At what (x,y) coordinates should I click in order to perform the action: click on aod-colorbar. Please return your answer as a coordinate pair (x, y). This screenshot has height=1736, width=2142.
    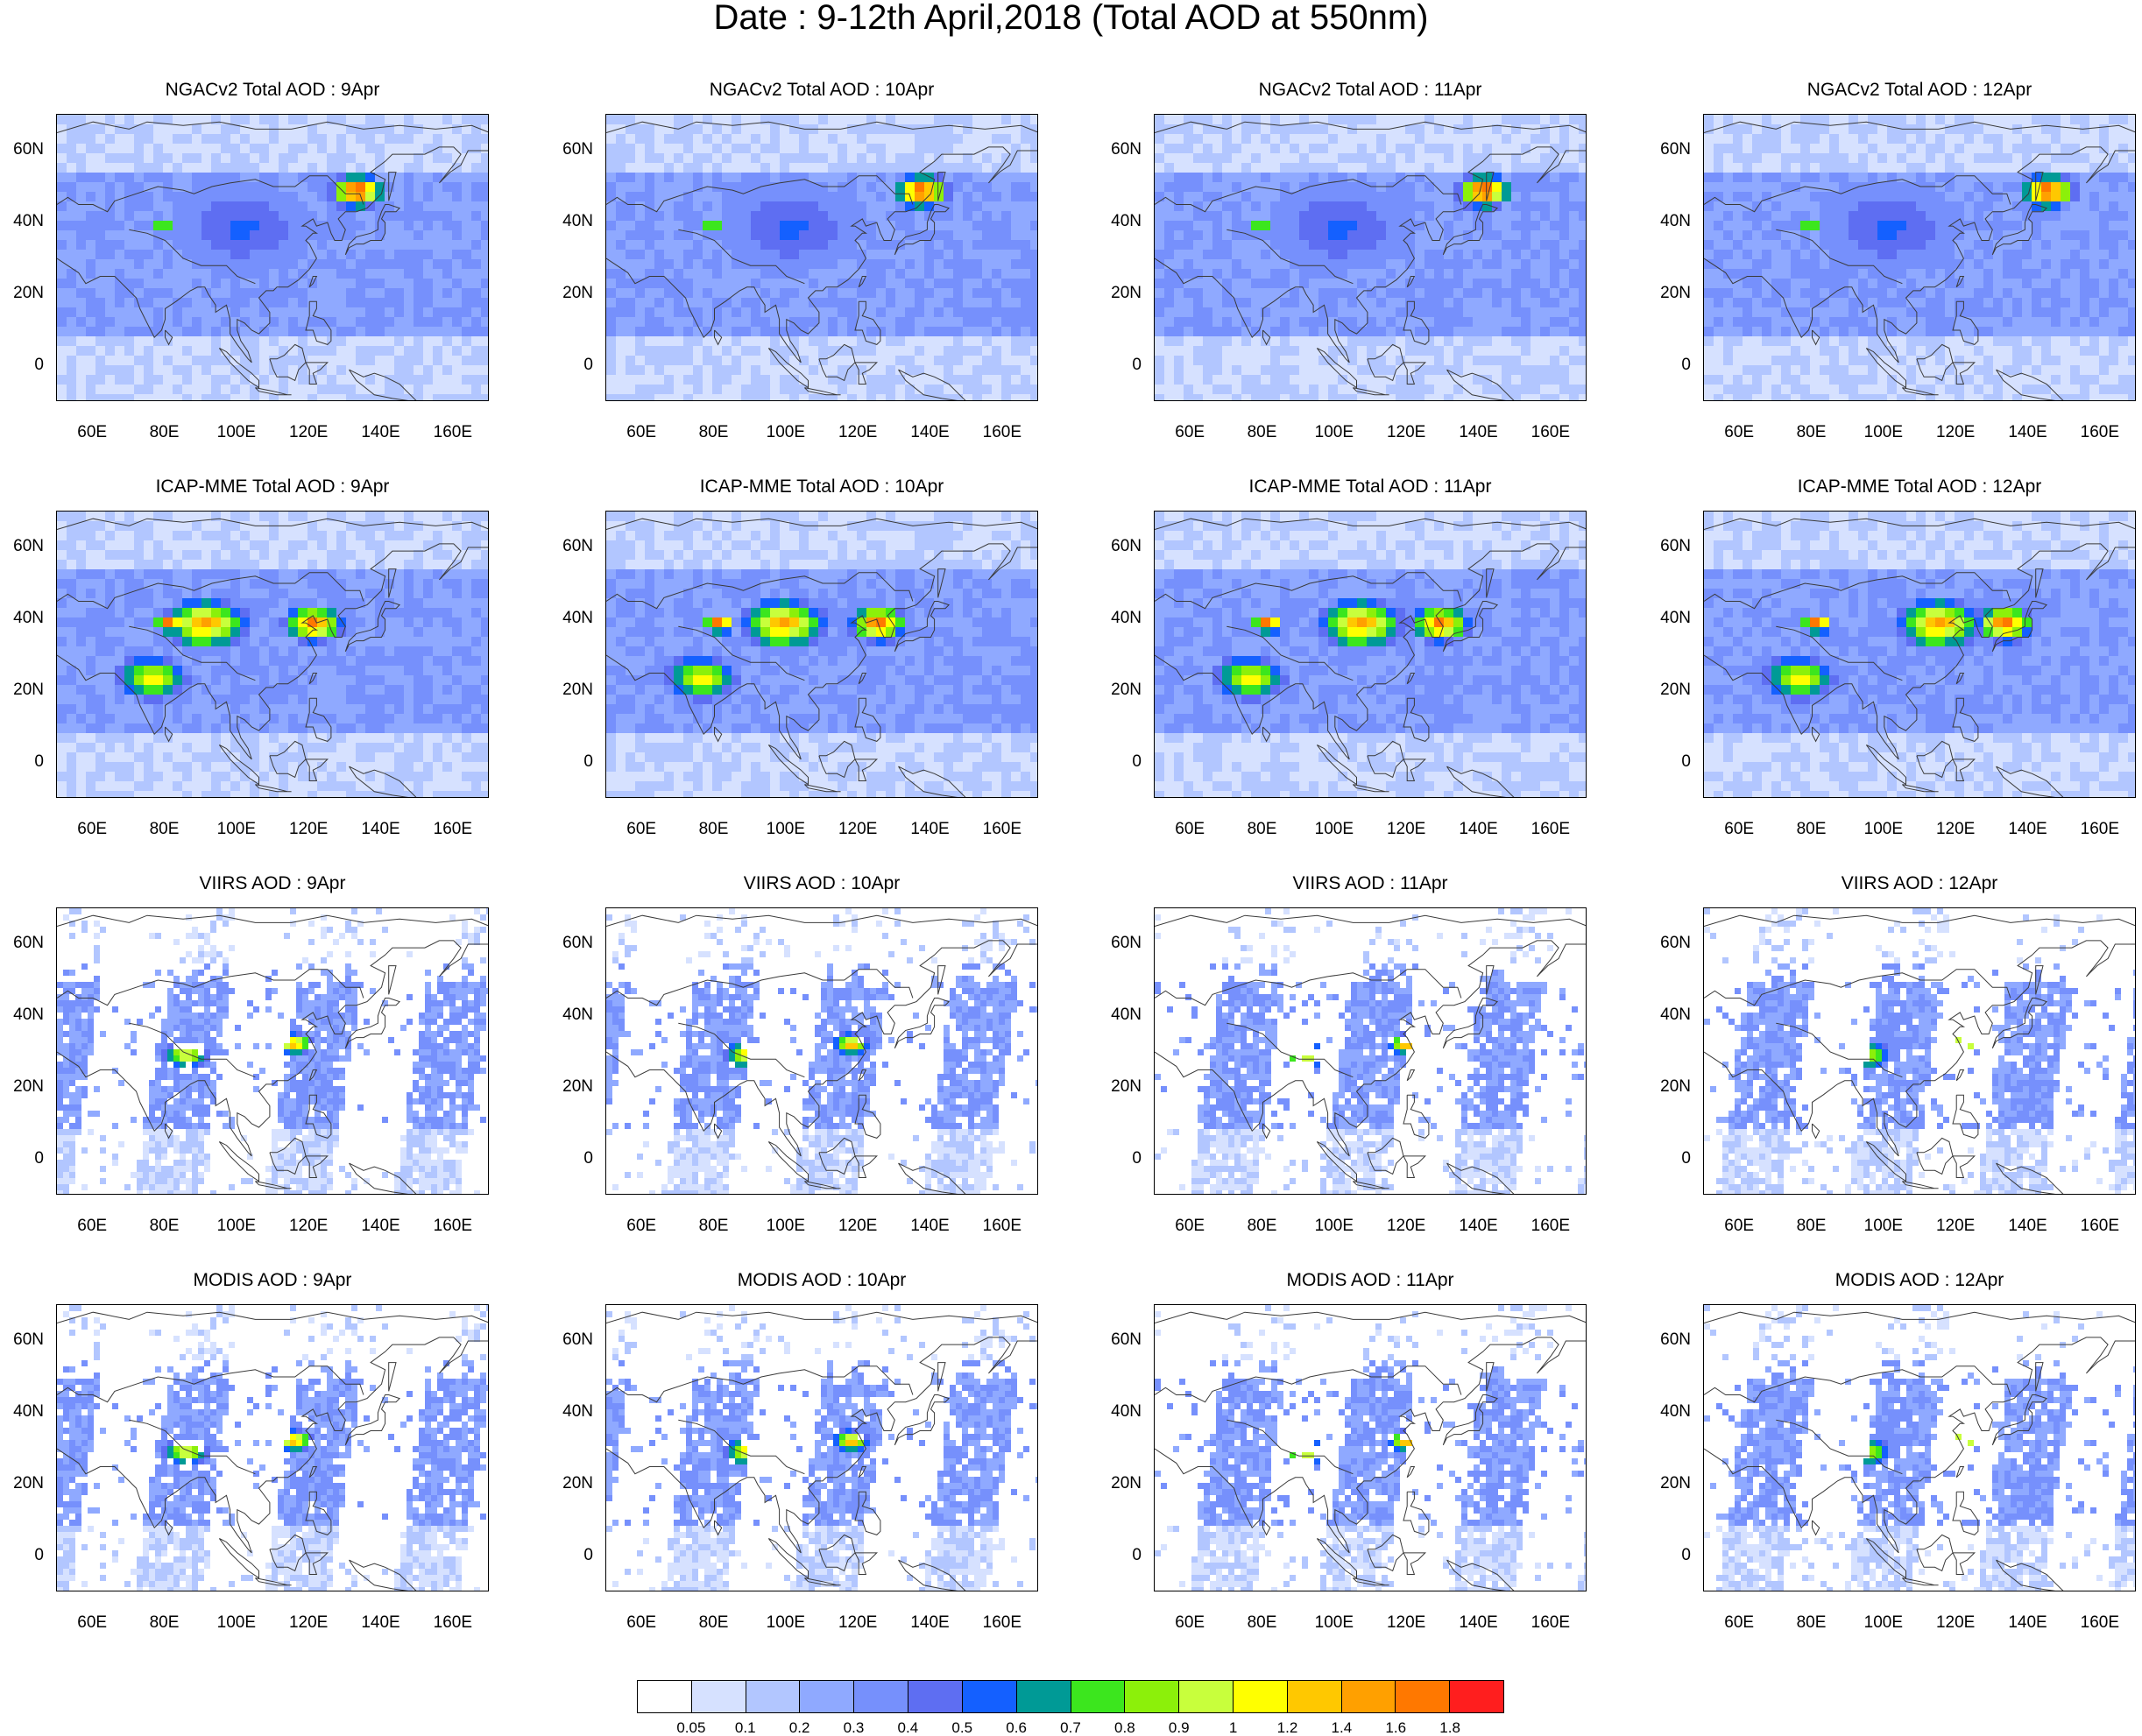
    Looking at the image, I should click on (1070, 1696).